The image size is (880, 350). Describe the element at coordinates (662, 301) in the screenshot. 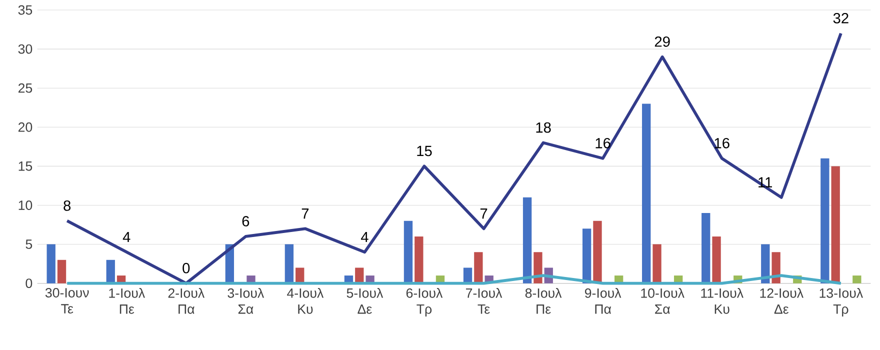

I see `x-tick-label: 10-Ιουλ Σα` at that location.